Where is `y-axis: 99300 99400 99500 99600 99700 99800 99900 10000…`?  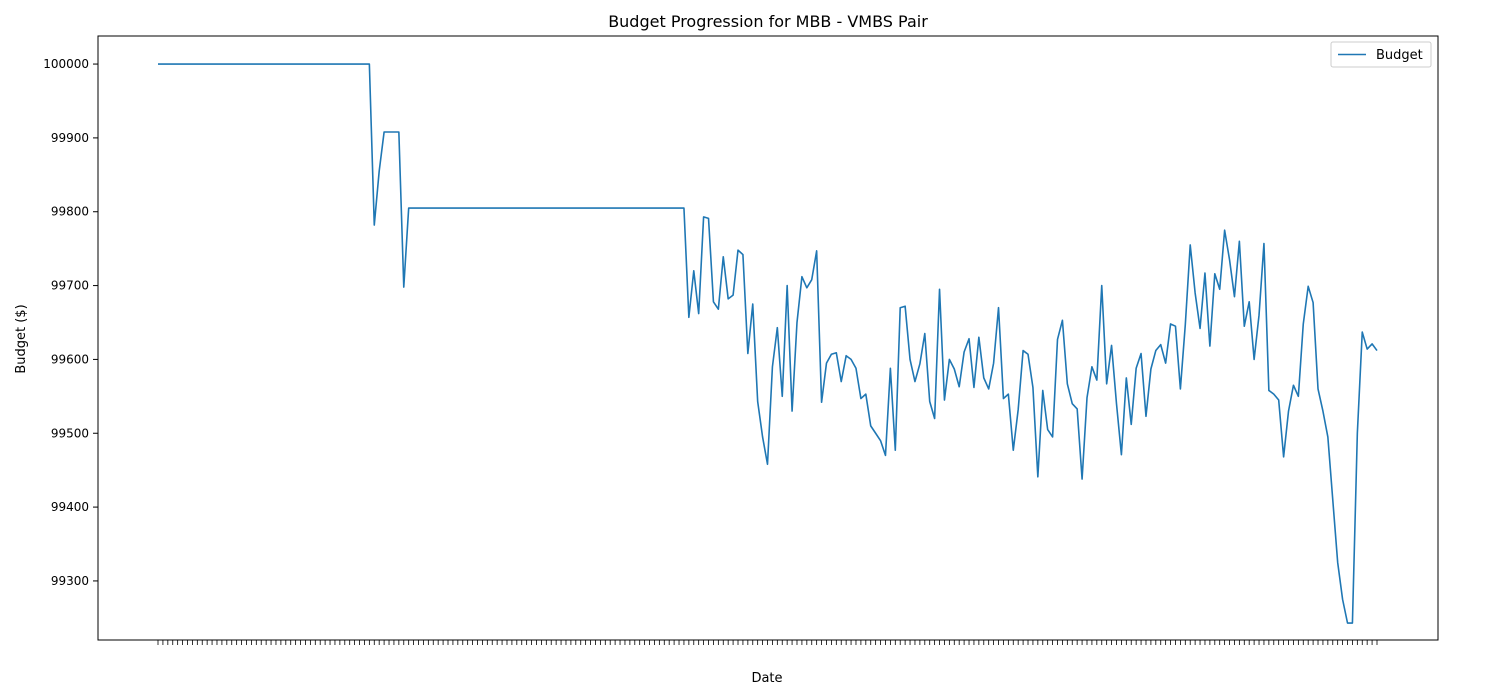 y-axis: 99300 99400 99500 99600 99700 99800 99900 10000… is located at coordinates (70, 322).